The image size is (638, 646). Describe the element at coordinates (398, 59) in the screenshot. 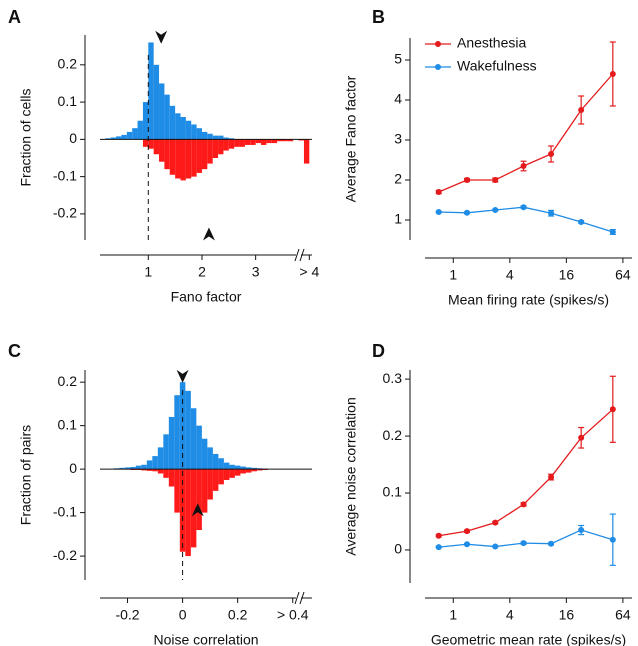

I see `y-tick-label: 5` at that location.